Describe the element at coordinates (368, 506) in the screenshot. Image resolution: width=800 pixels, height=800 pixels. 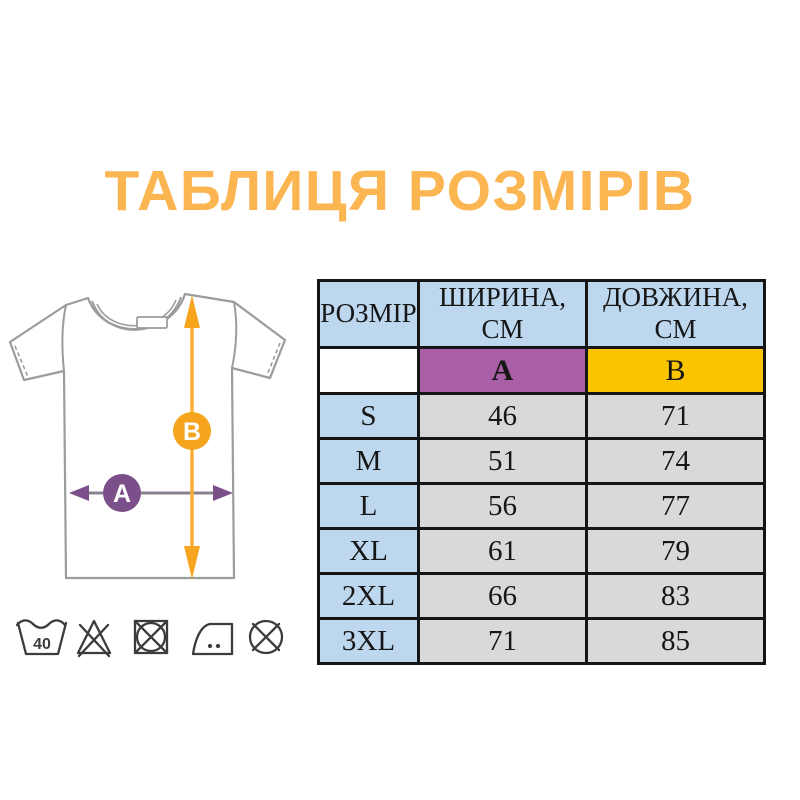
I see `size-cell: L` at that location.